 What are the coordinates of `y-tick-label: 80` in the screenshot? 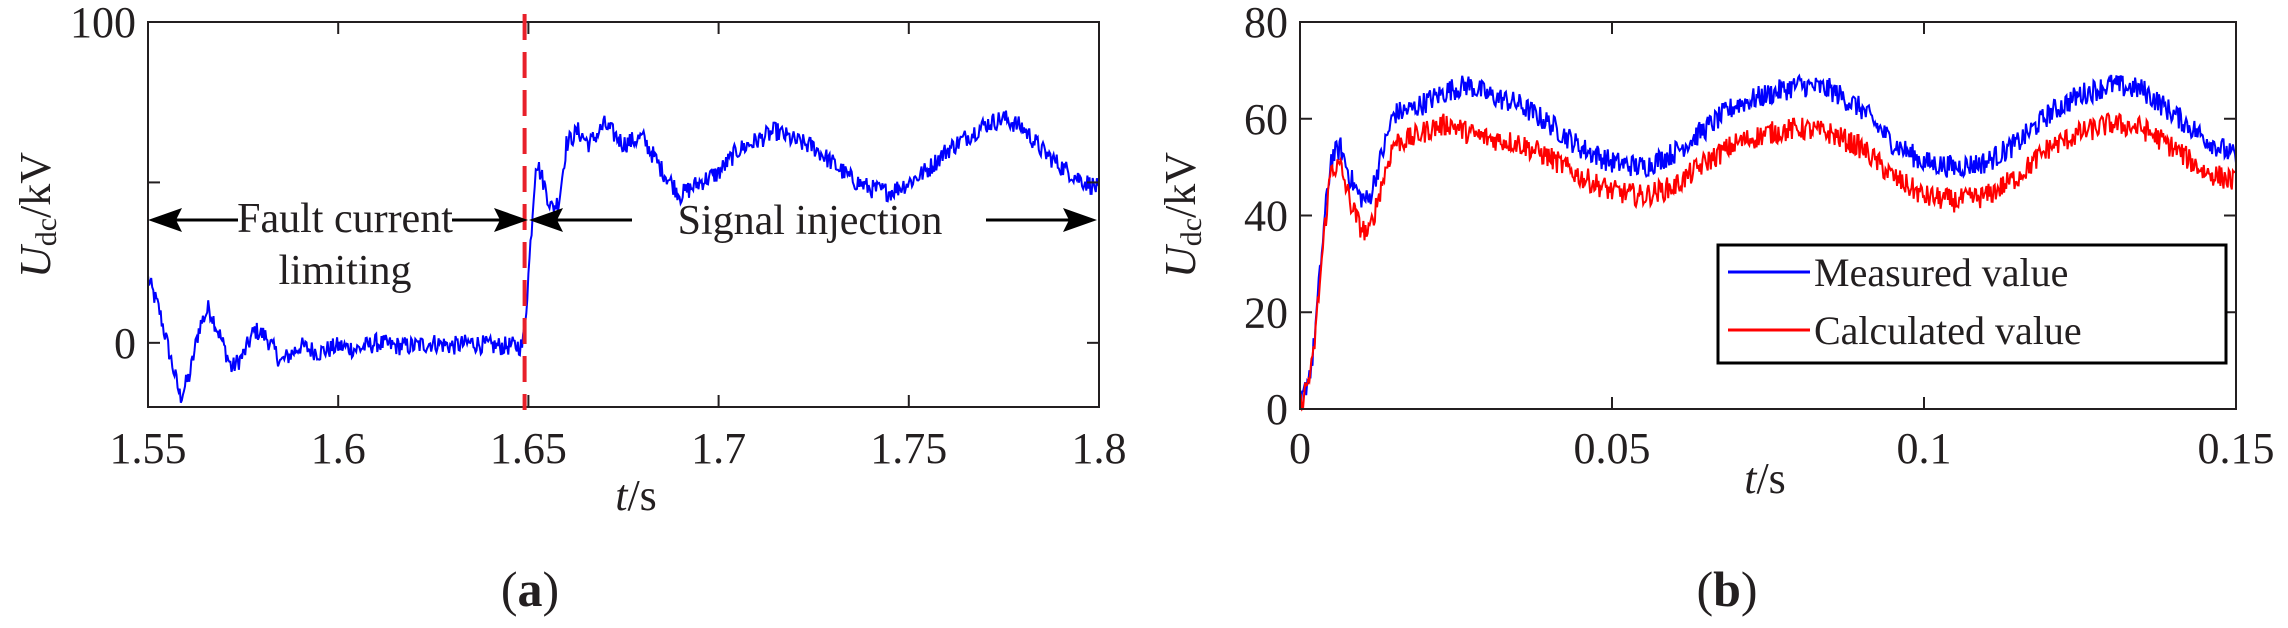 It's located at (1266, 23).